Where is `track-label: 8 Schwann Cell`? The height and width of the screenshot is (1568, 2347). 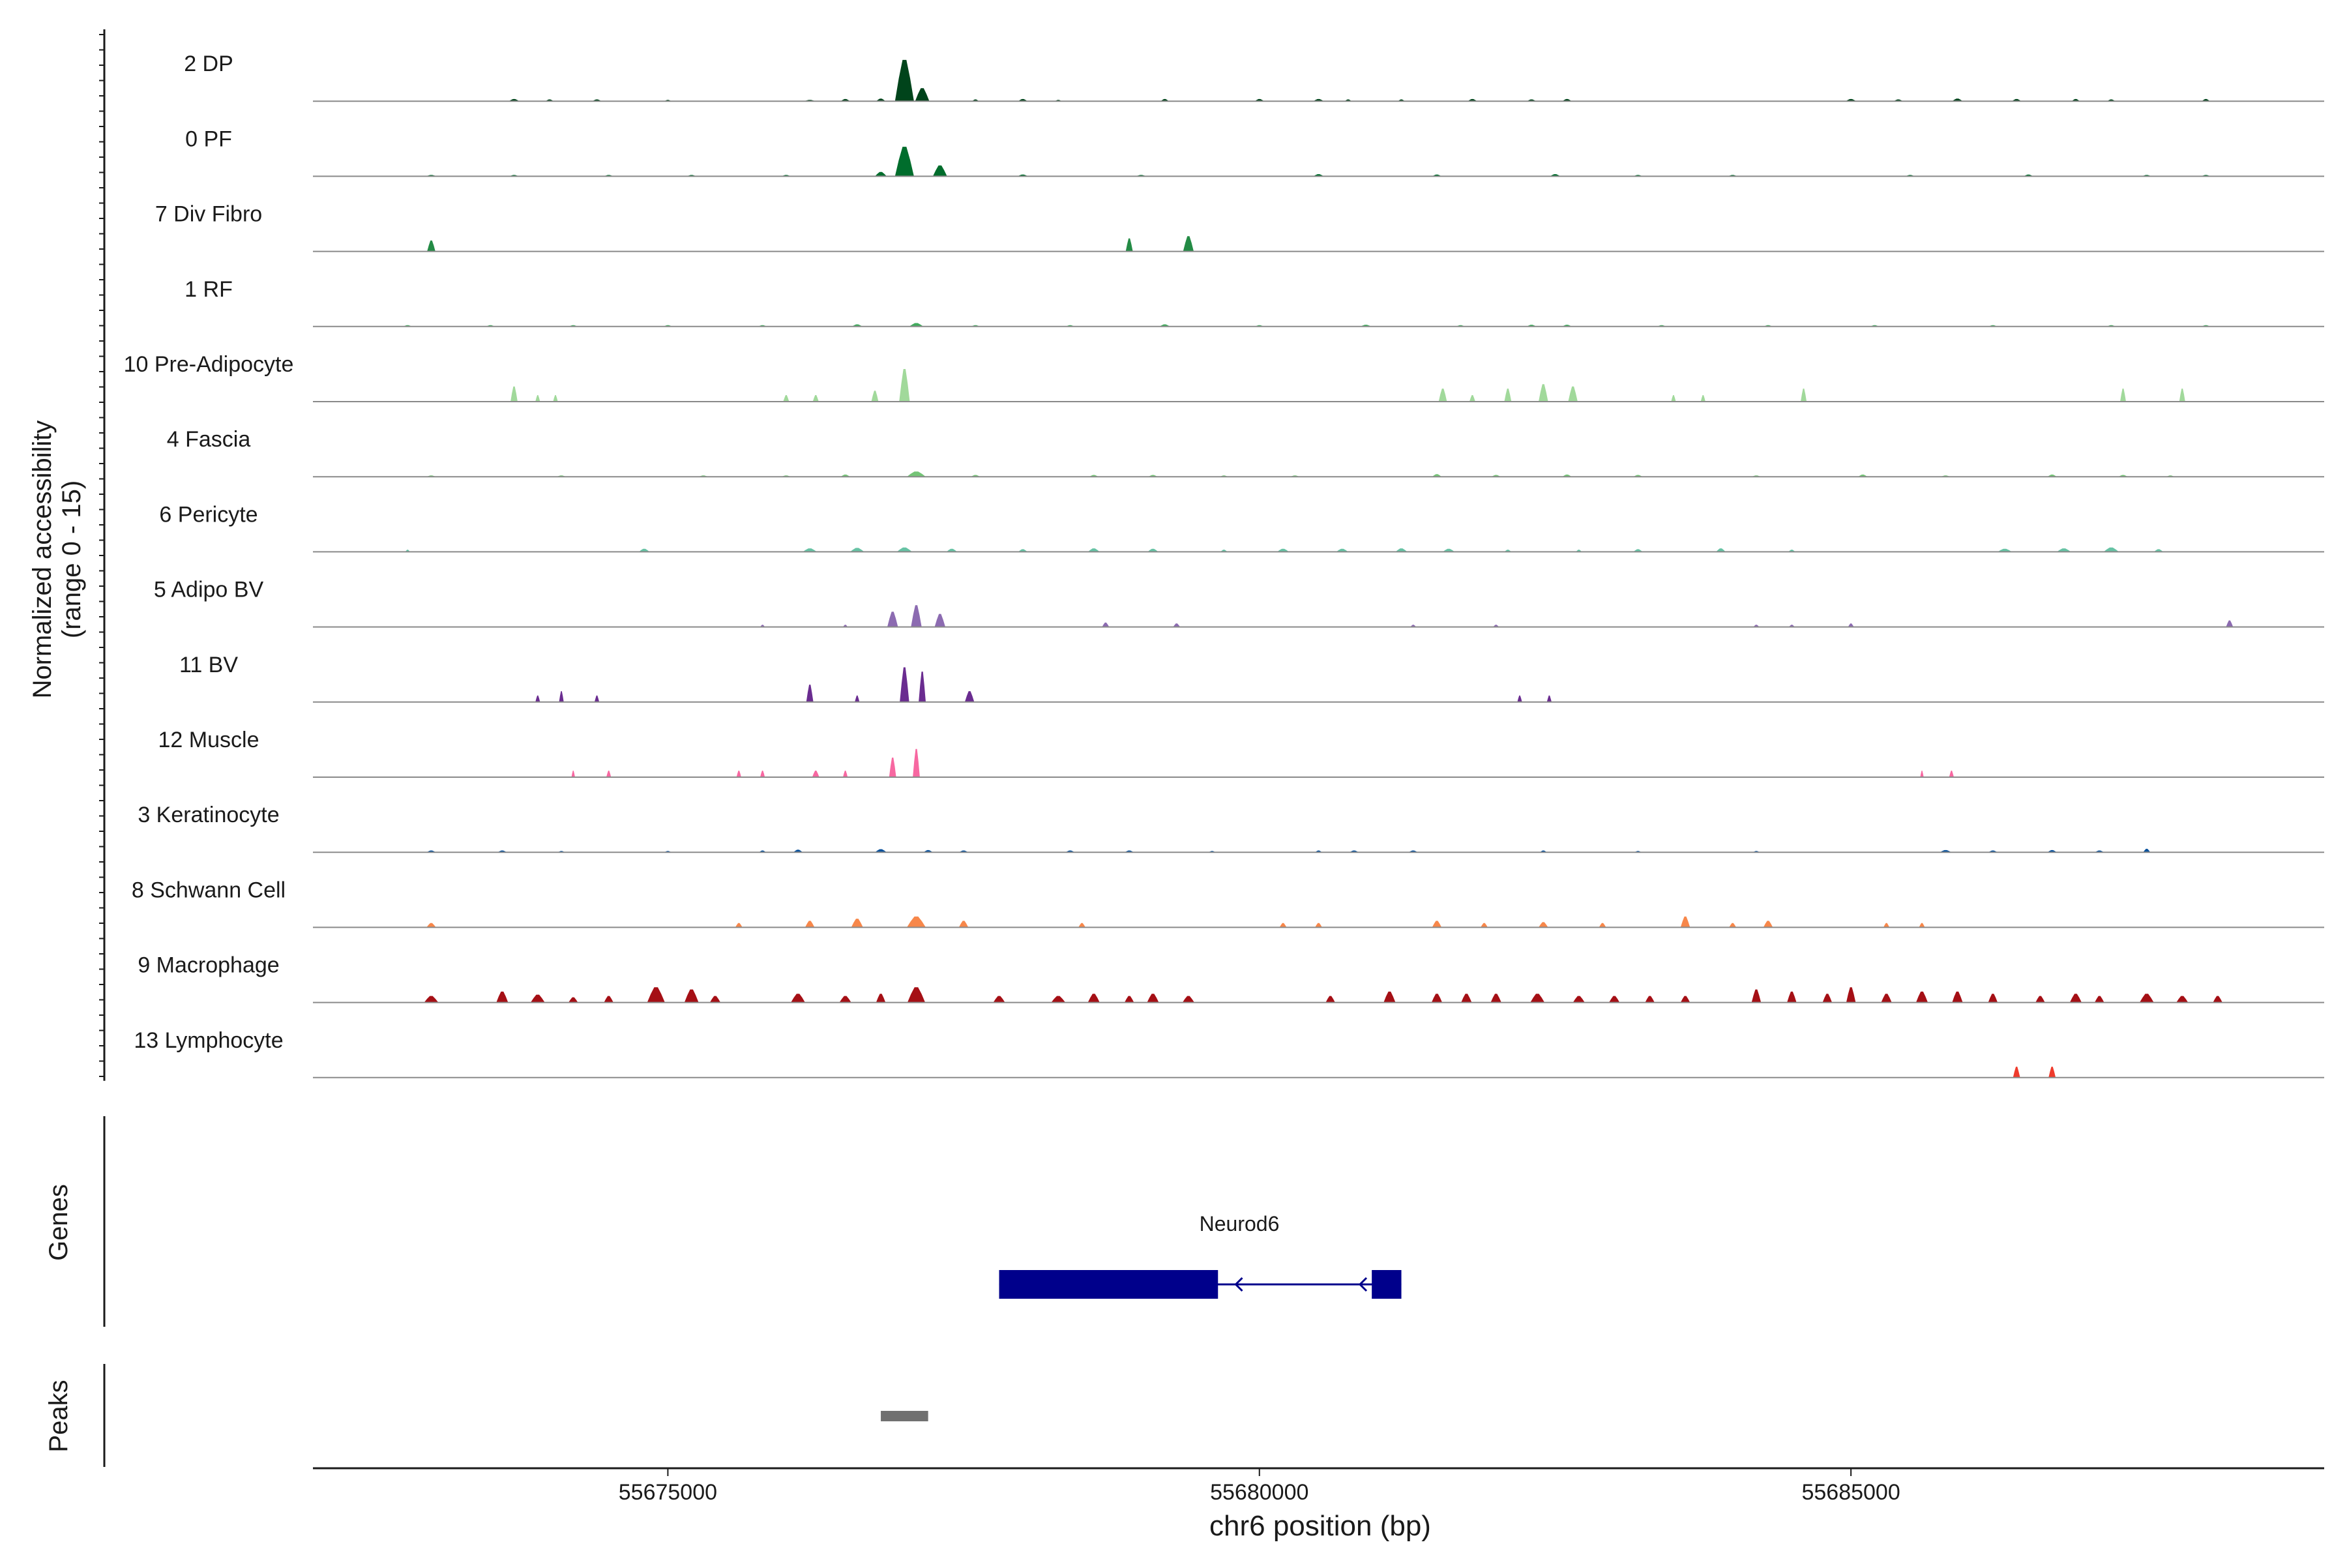
track-label: 8 Schwann Cell is located at coordinates (209, 890).